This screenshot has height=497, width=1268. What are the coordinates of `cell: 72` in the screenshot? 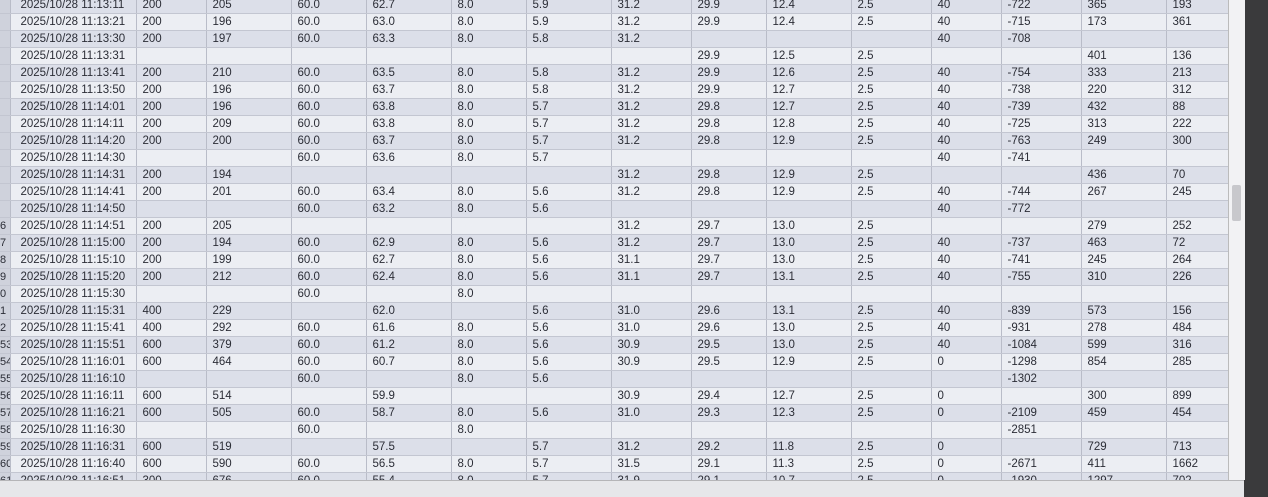 It's located at (1197, 243).